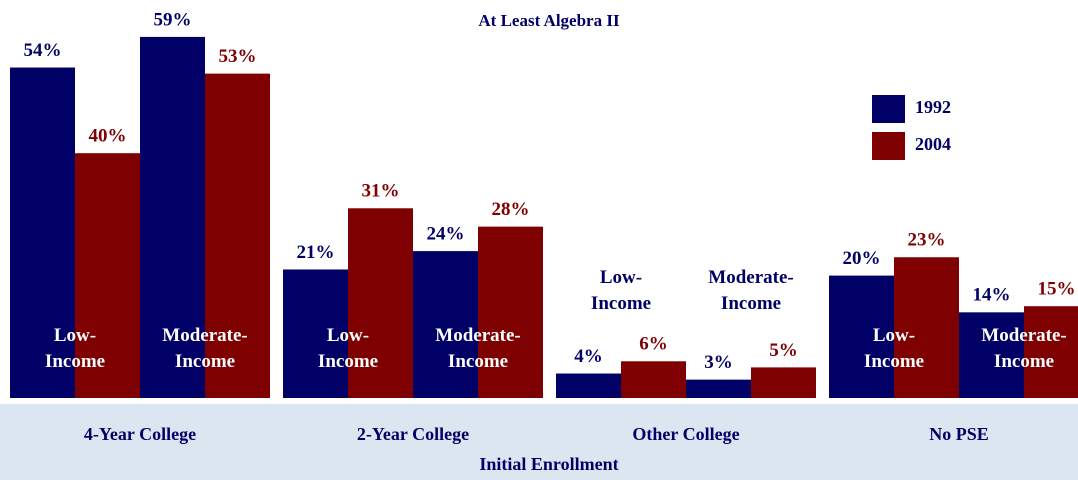 This screenshot has height=493, width=1078. I want to click on legend-label: 2004, so click(933, 144).